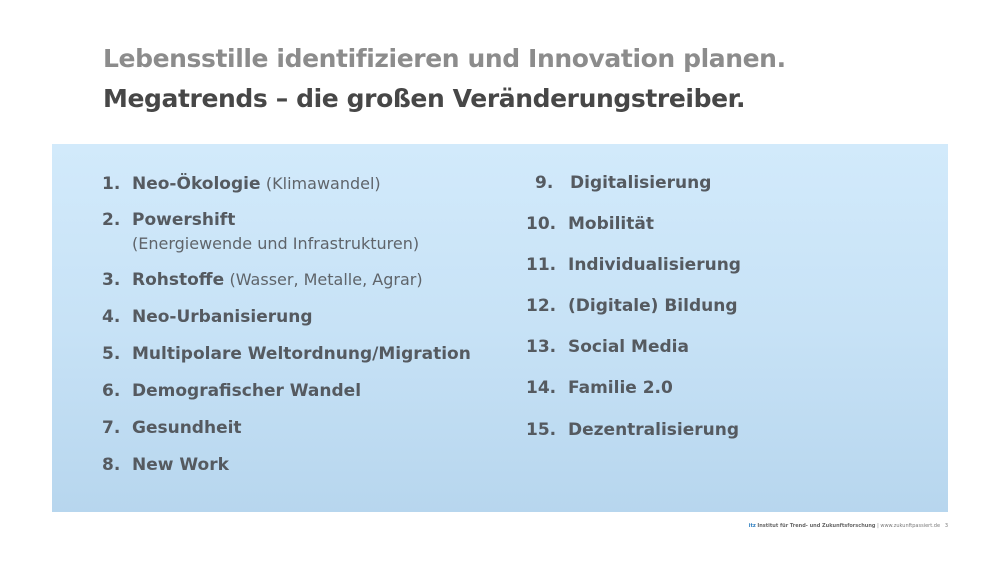 This screenshot has width=1000, height=564. Describe the element at coordinates (654, 430) in the screenshot. I see `megatrend-label: Dezentralisierung` at that location.